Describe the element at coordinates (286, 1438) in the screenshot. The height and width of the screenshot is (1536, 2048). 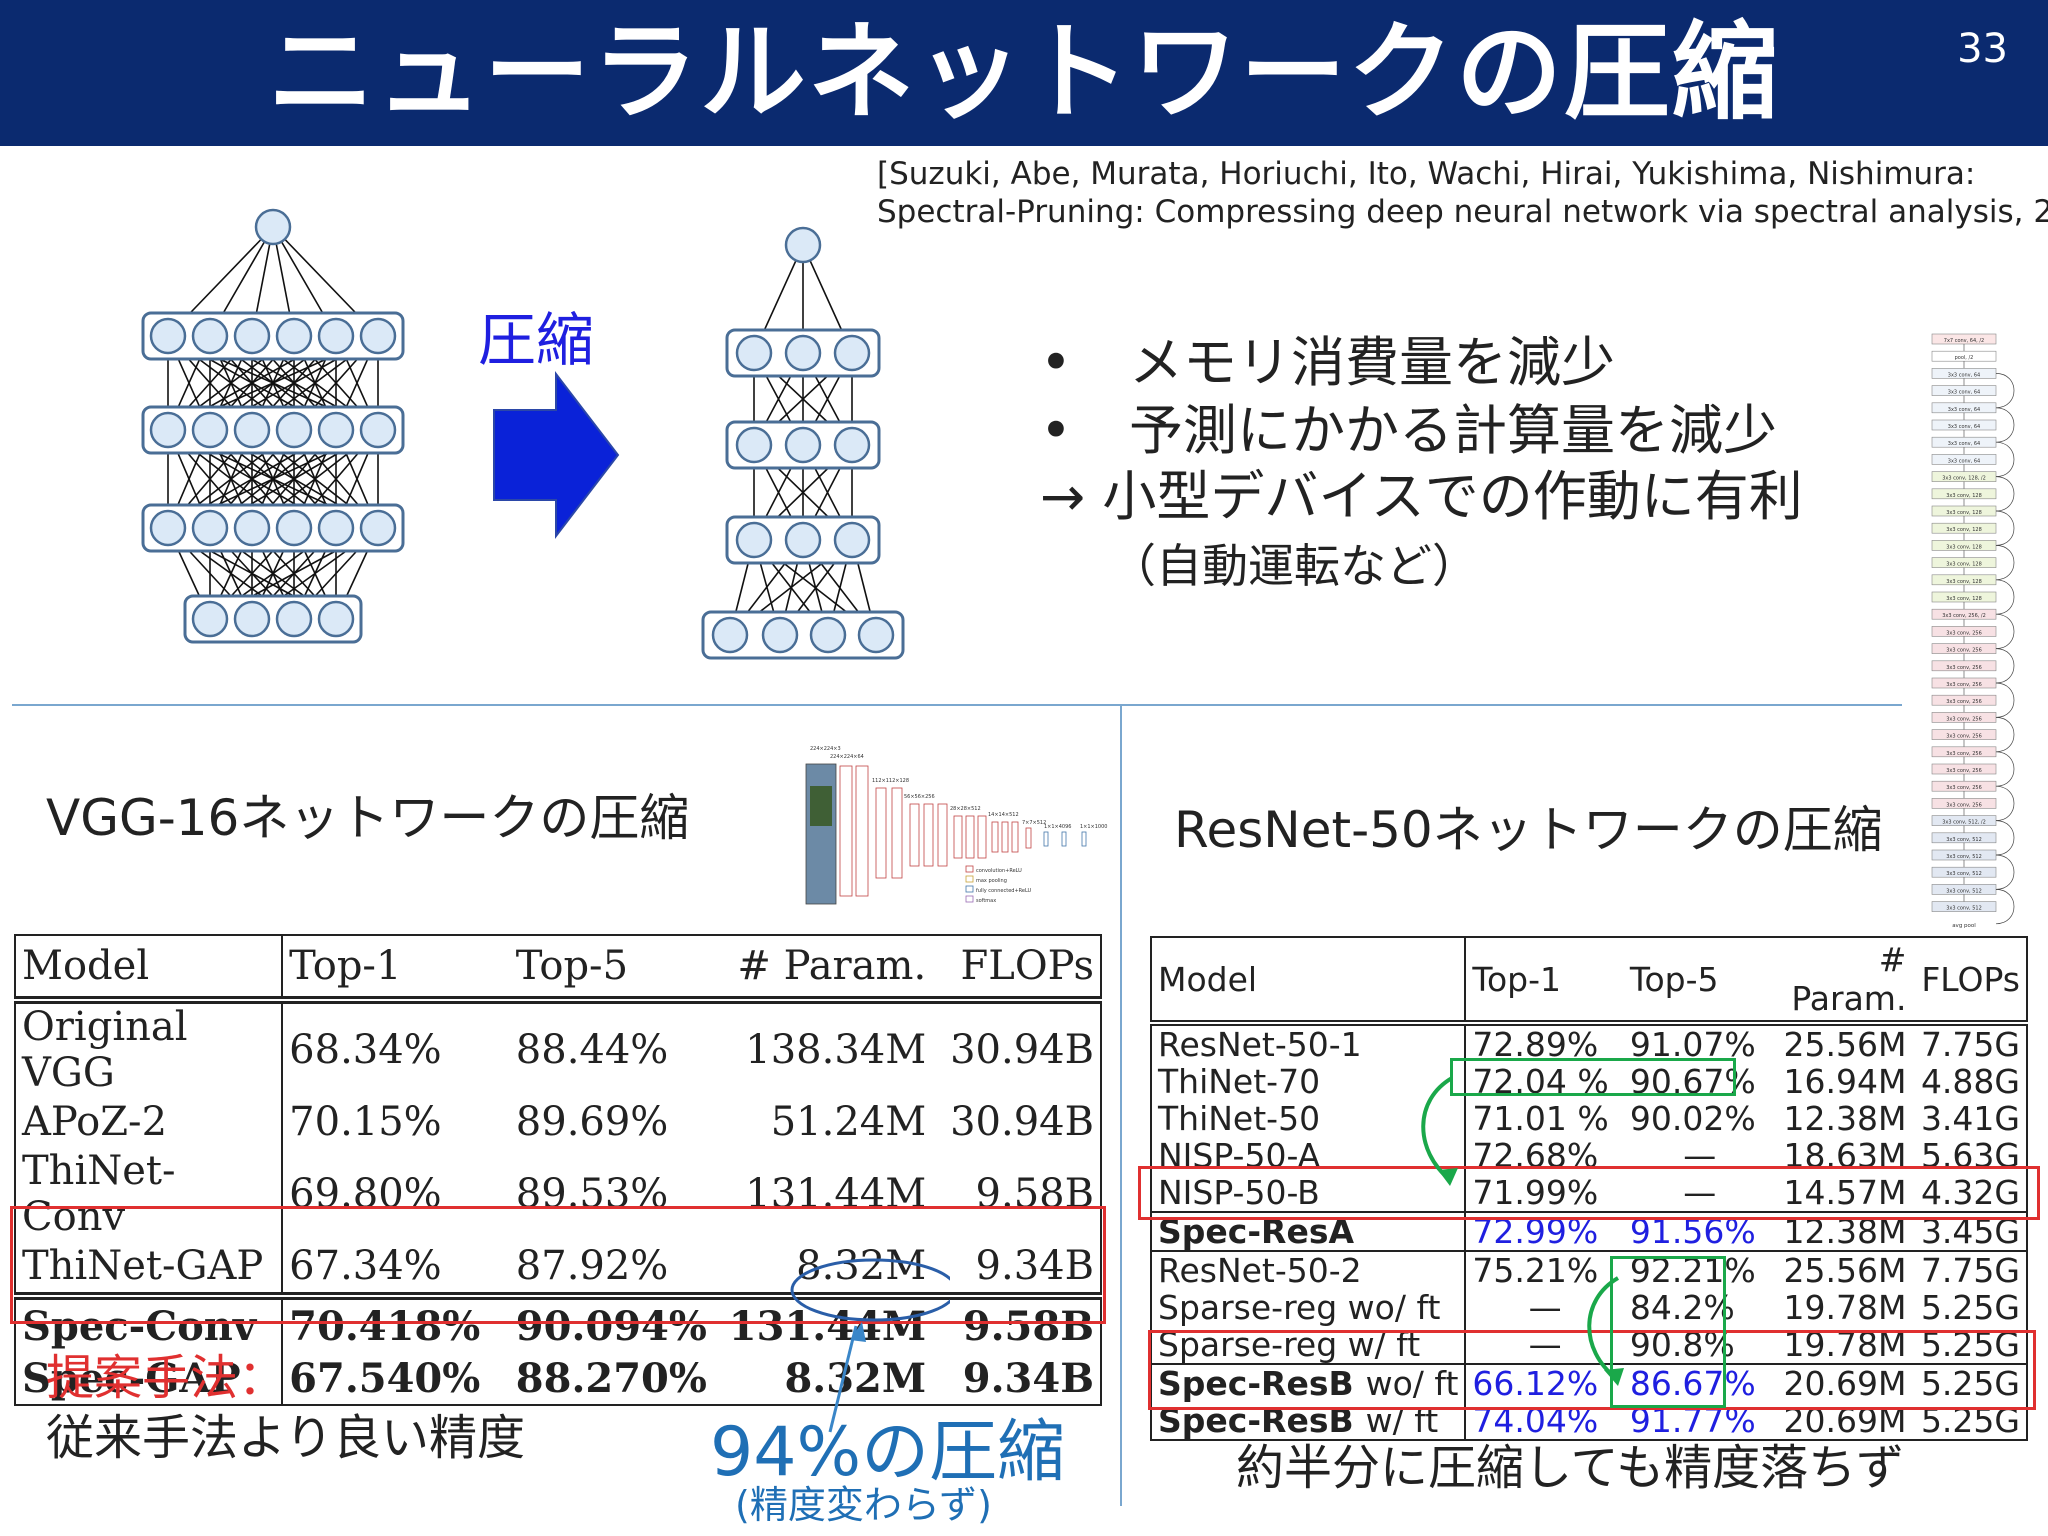
I see `proposed-method-note: 従来手法より良い精度` at that location.